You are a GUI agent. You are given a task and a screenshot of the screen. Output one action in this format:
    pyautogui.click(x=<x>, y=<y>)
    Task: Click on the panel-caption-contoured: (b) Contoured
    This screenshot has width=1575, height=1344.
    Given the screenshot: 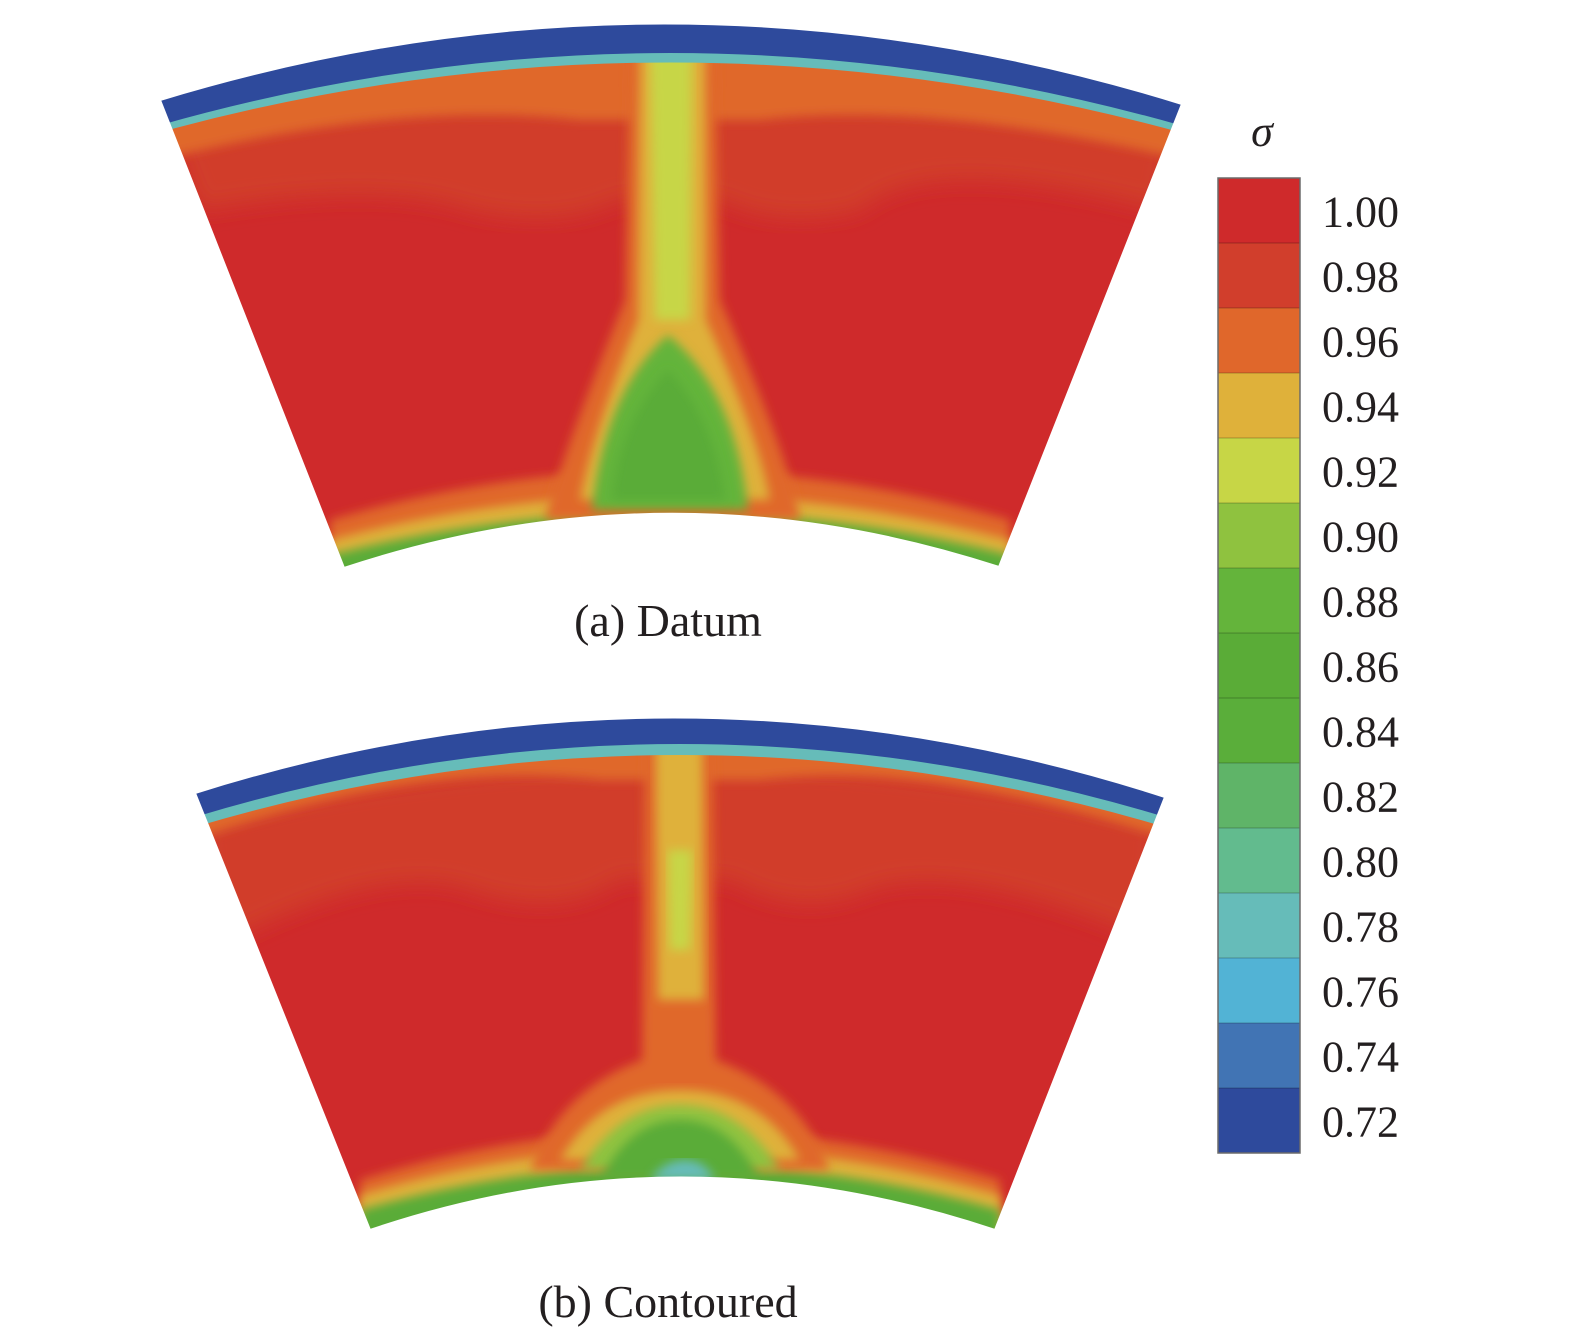 What is the action you would take?
    pyautogui.click(x=667, y=1301)
    